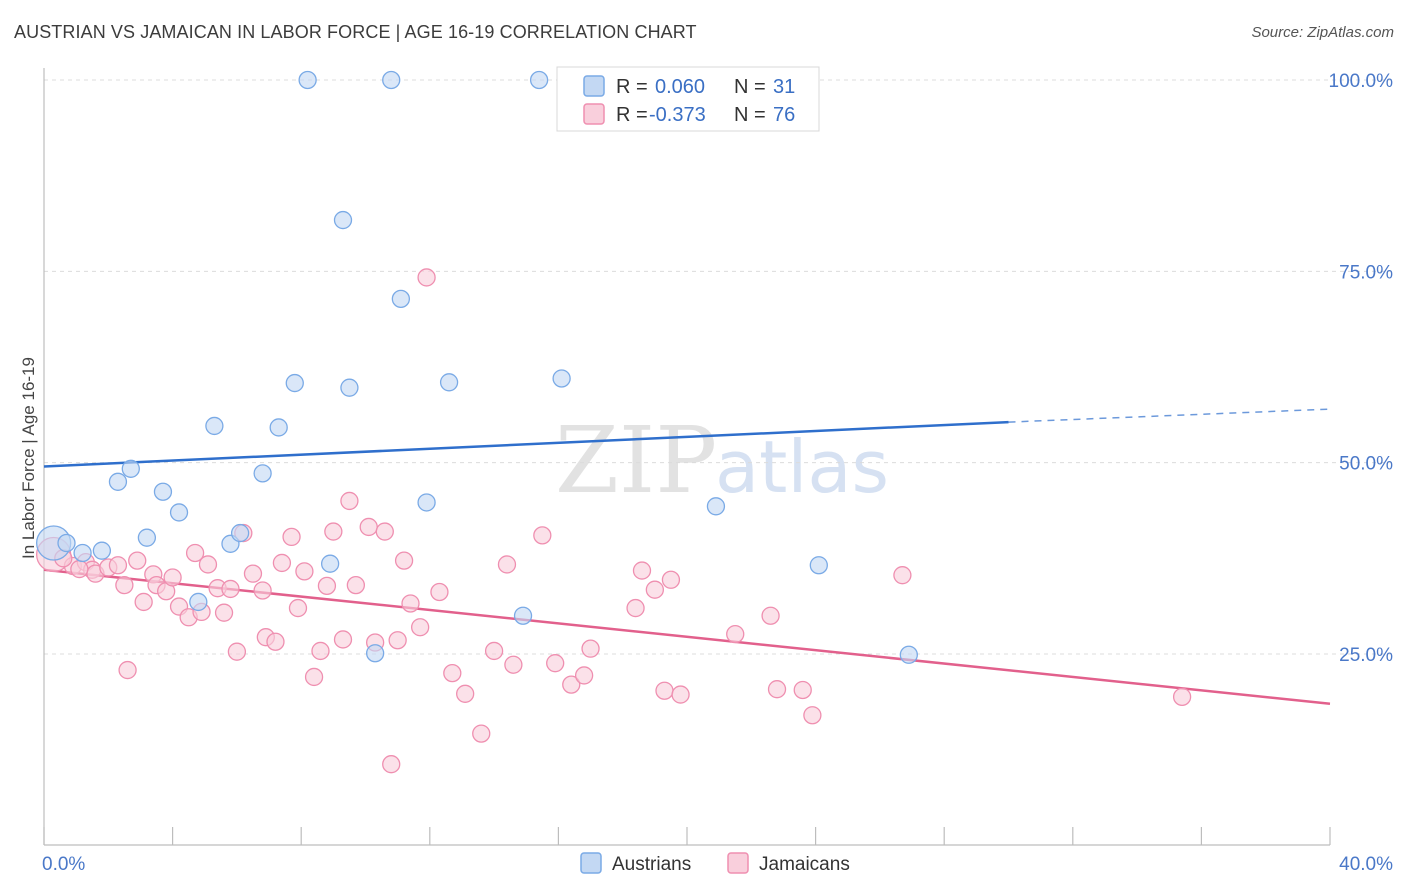  What do you see at coordinates (594, 114) in the screenshot?
I see `legend-swatch-jamaicans` at bounding box center [594, 114].